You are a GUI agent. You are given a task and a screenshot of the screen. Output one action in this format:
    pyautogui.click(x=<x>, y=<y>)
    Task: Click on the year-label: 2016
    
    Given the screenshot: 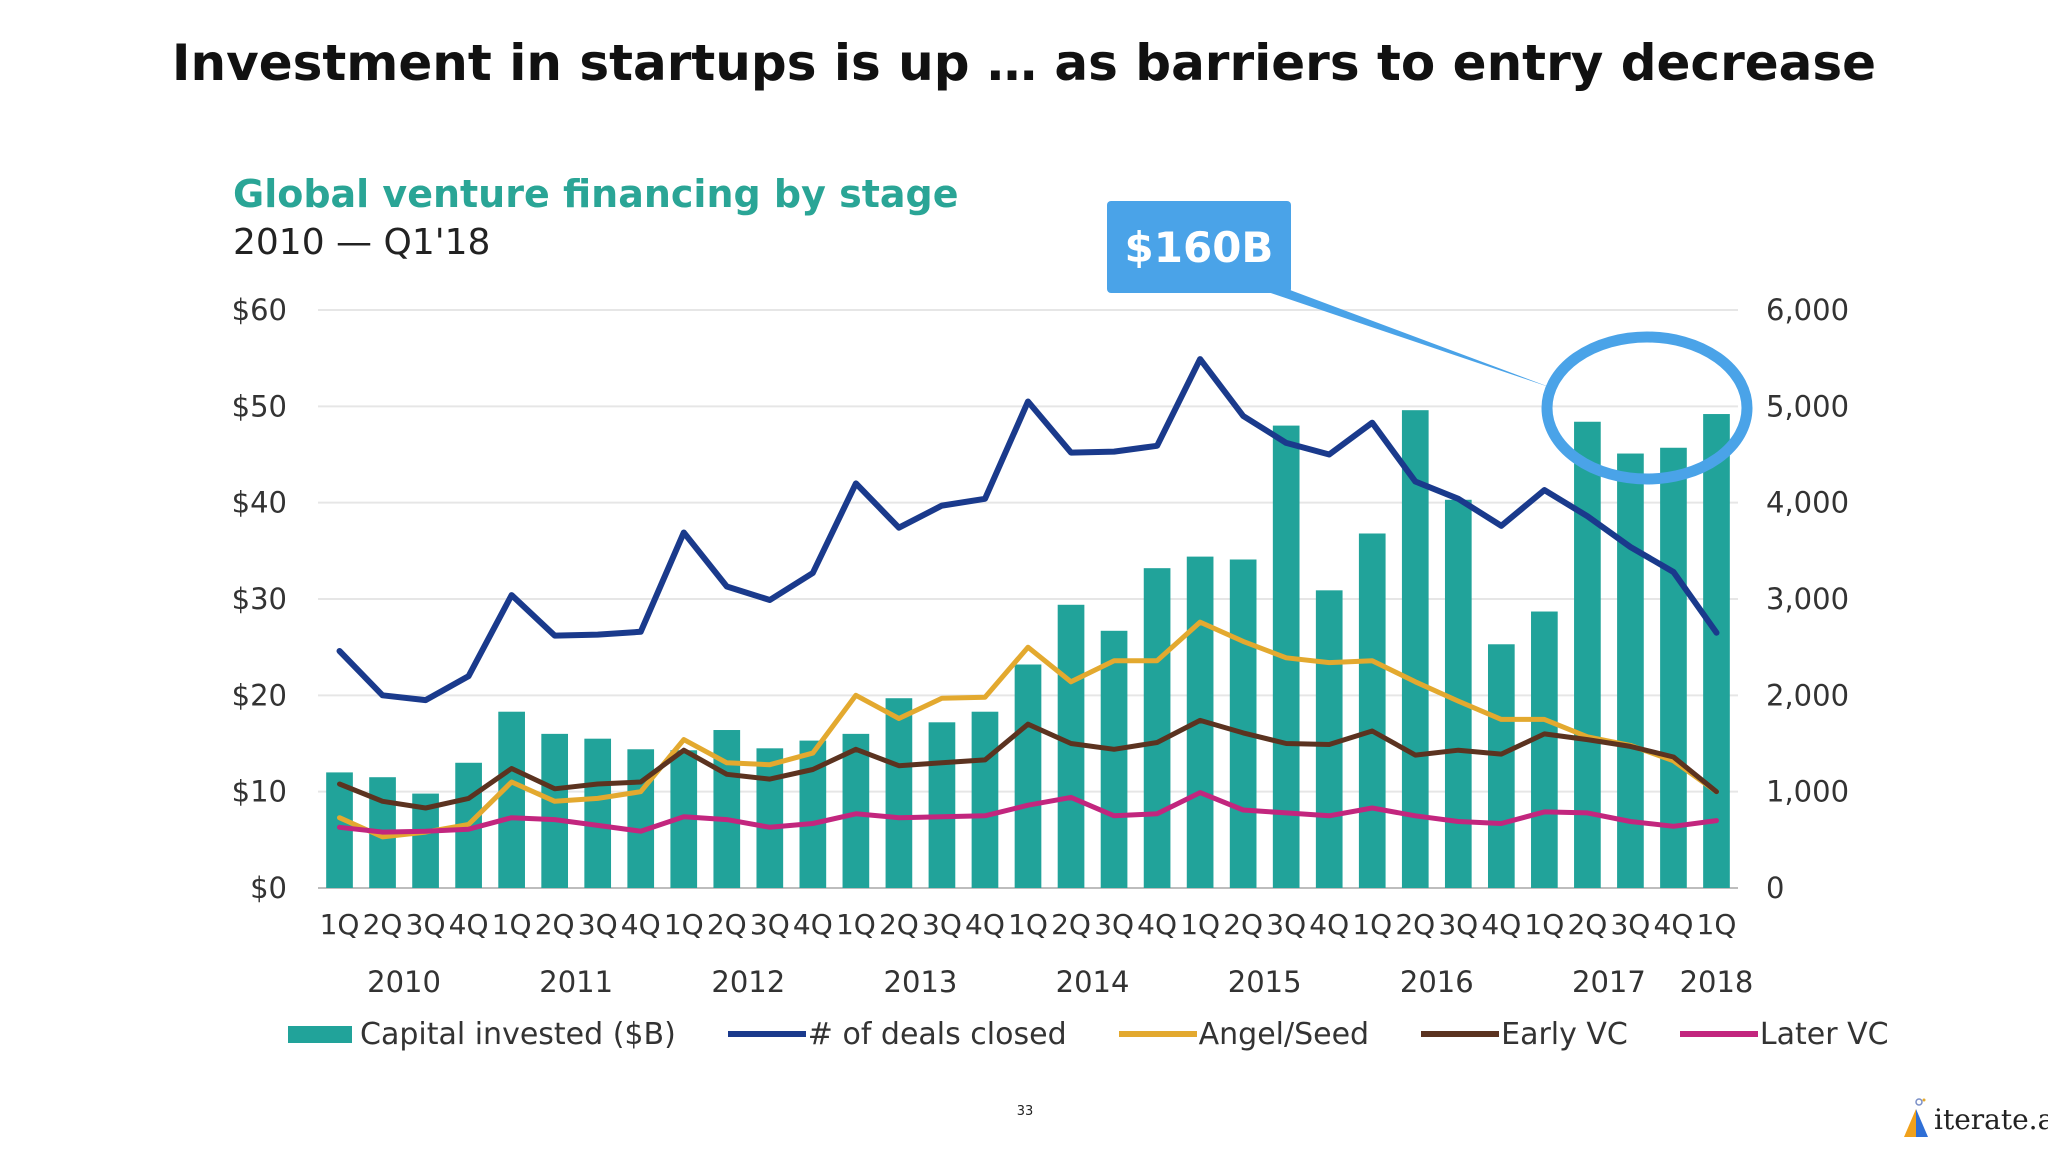 What is the action you would take?
    pyautogui.click(x=1437, y=982)
    